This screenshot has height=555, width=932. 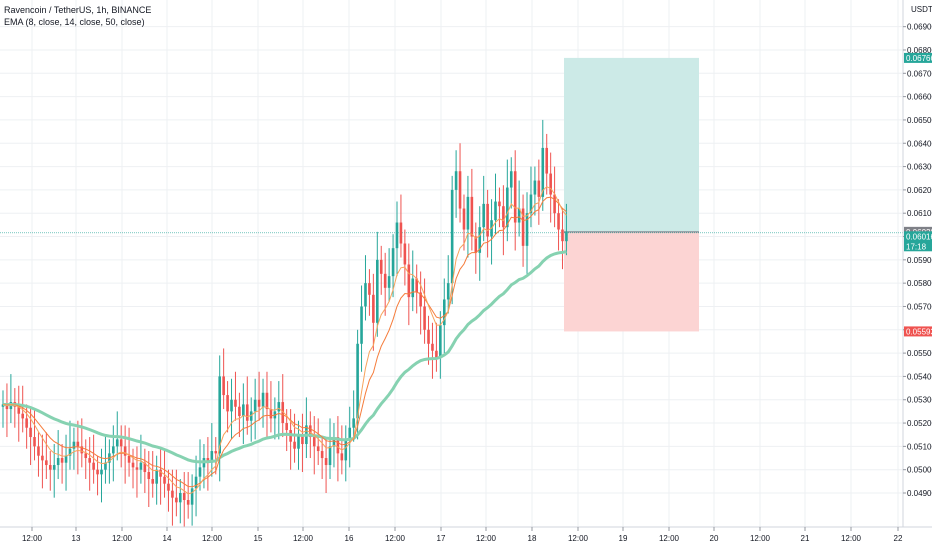 I want to click on x-tick-label: 21, so click(x=805, y=538).